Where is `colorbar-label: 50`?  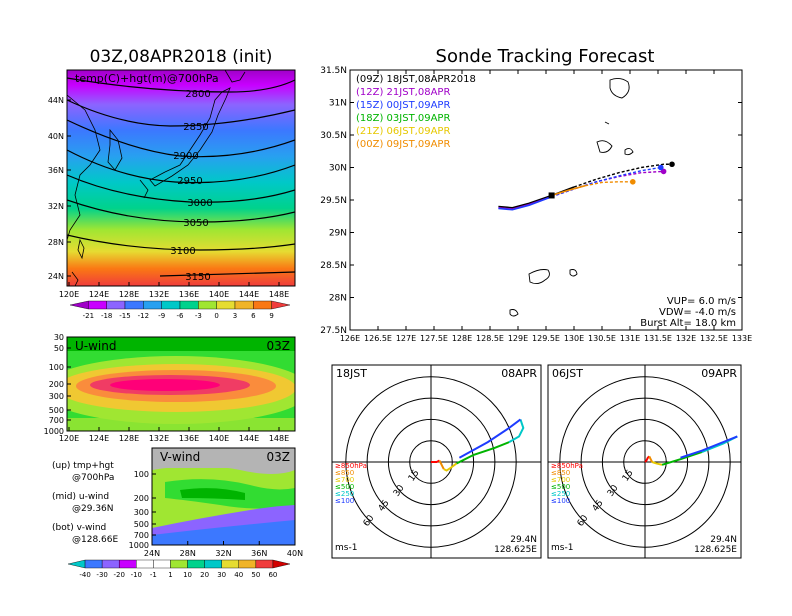 colorbar-label: 50 is located at coordinates (255, 575).